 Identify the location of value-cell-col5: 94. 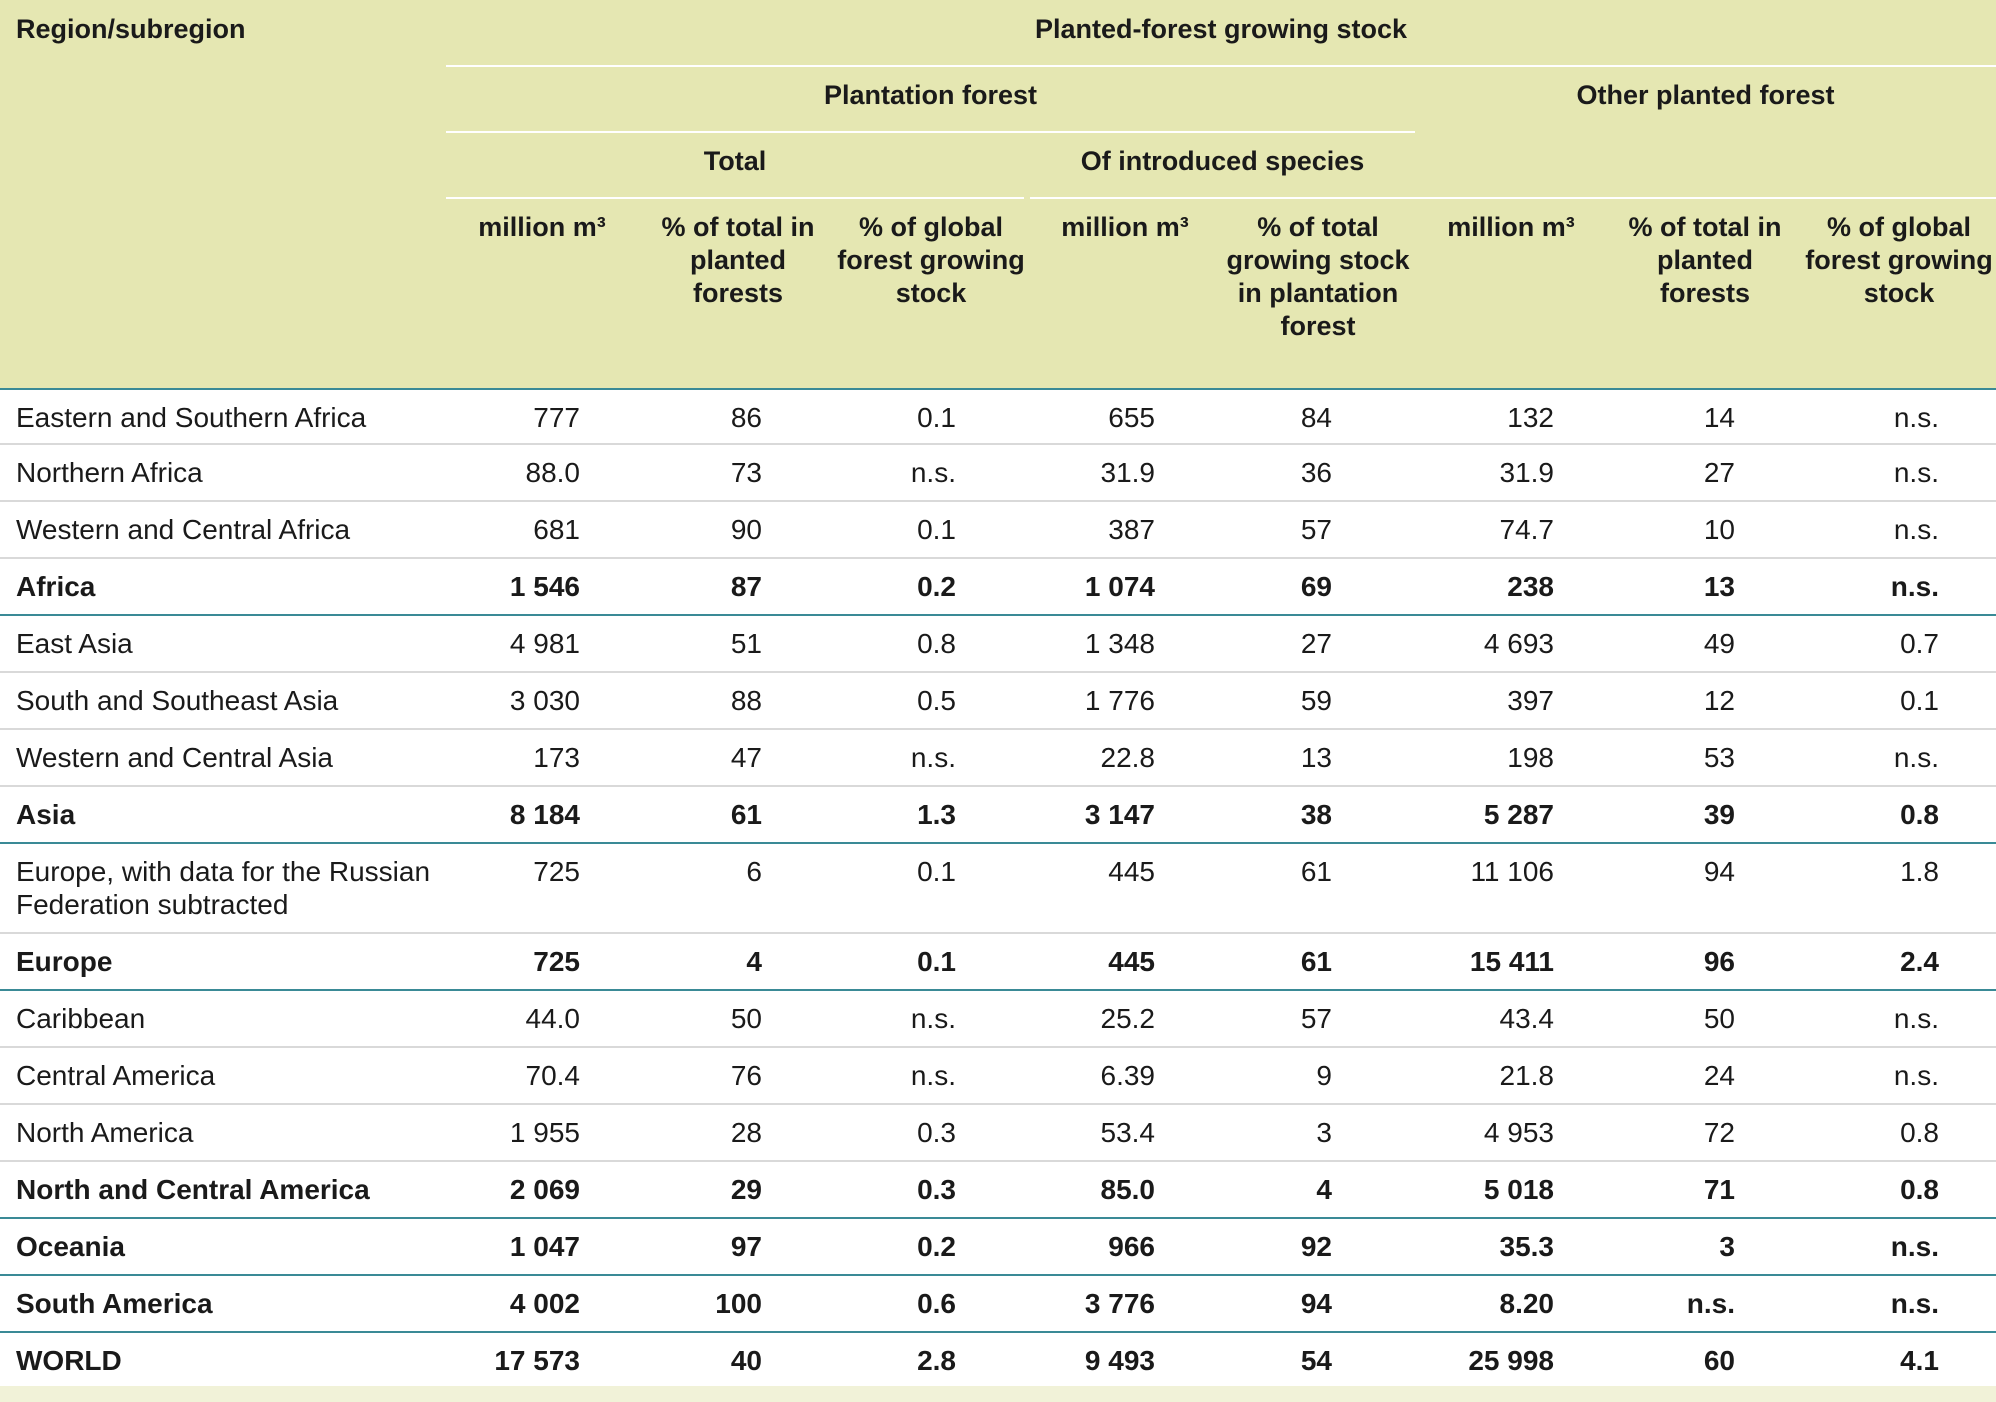
(1316, 1303).